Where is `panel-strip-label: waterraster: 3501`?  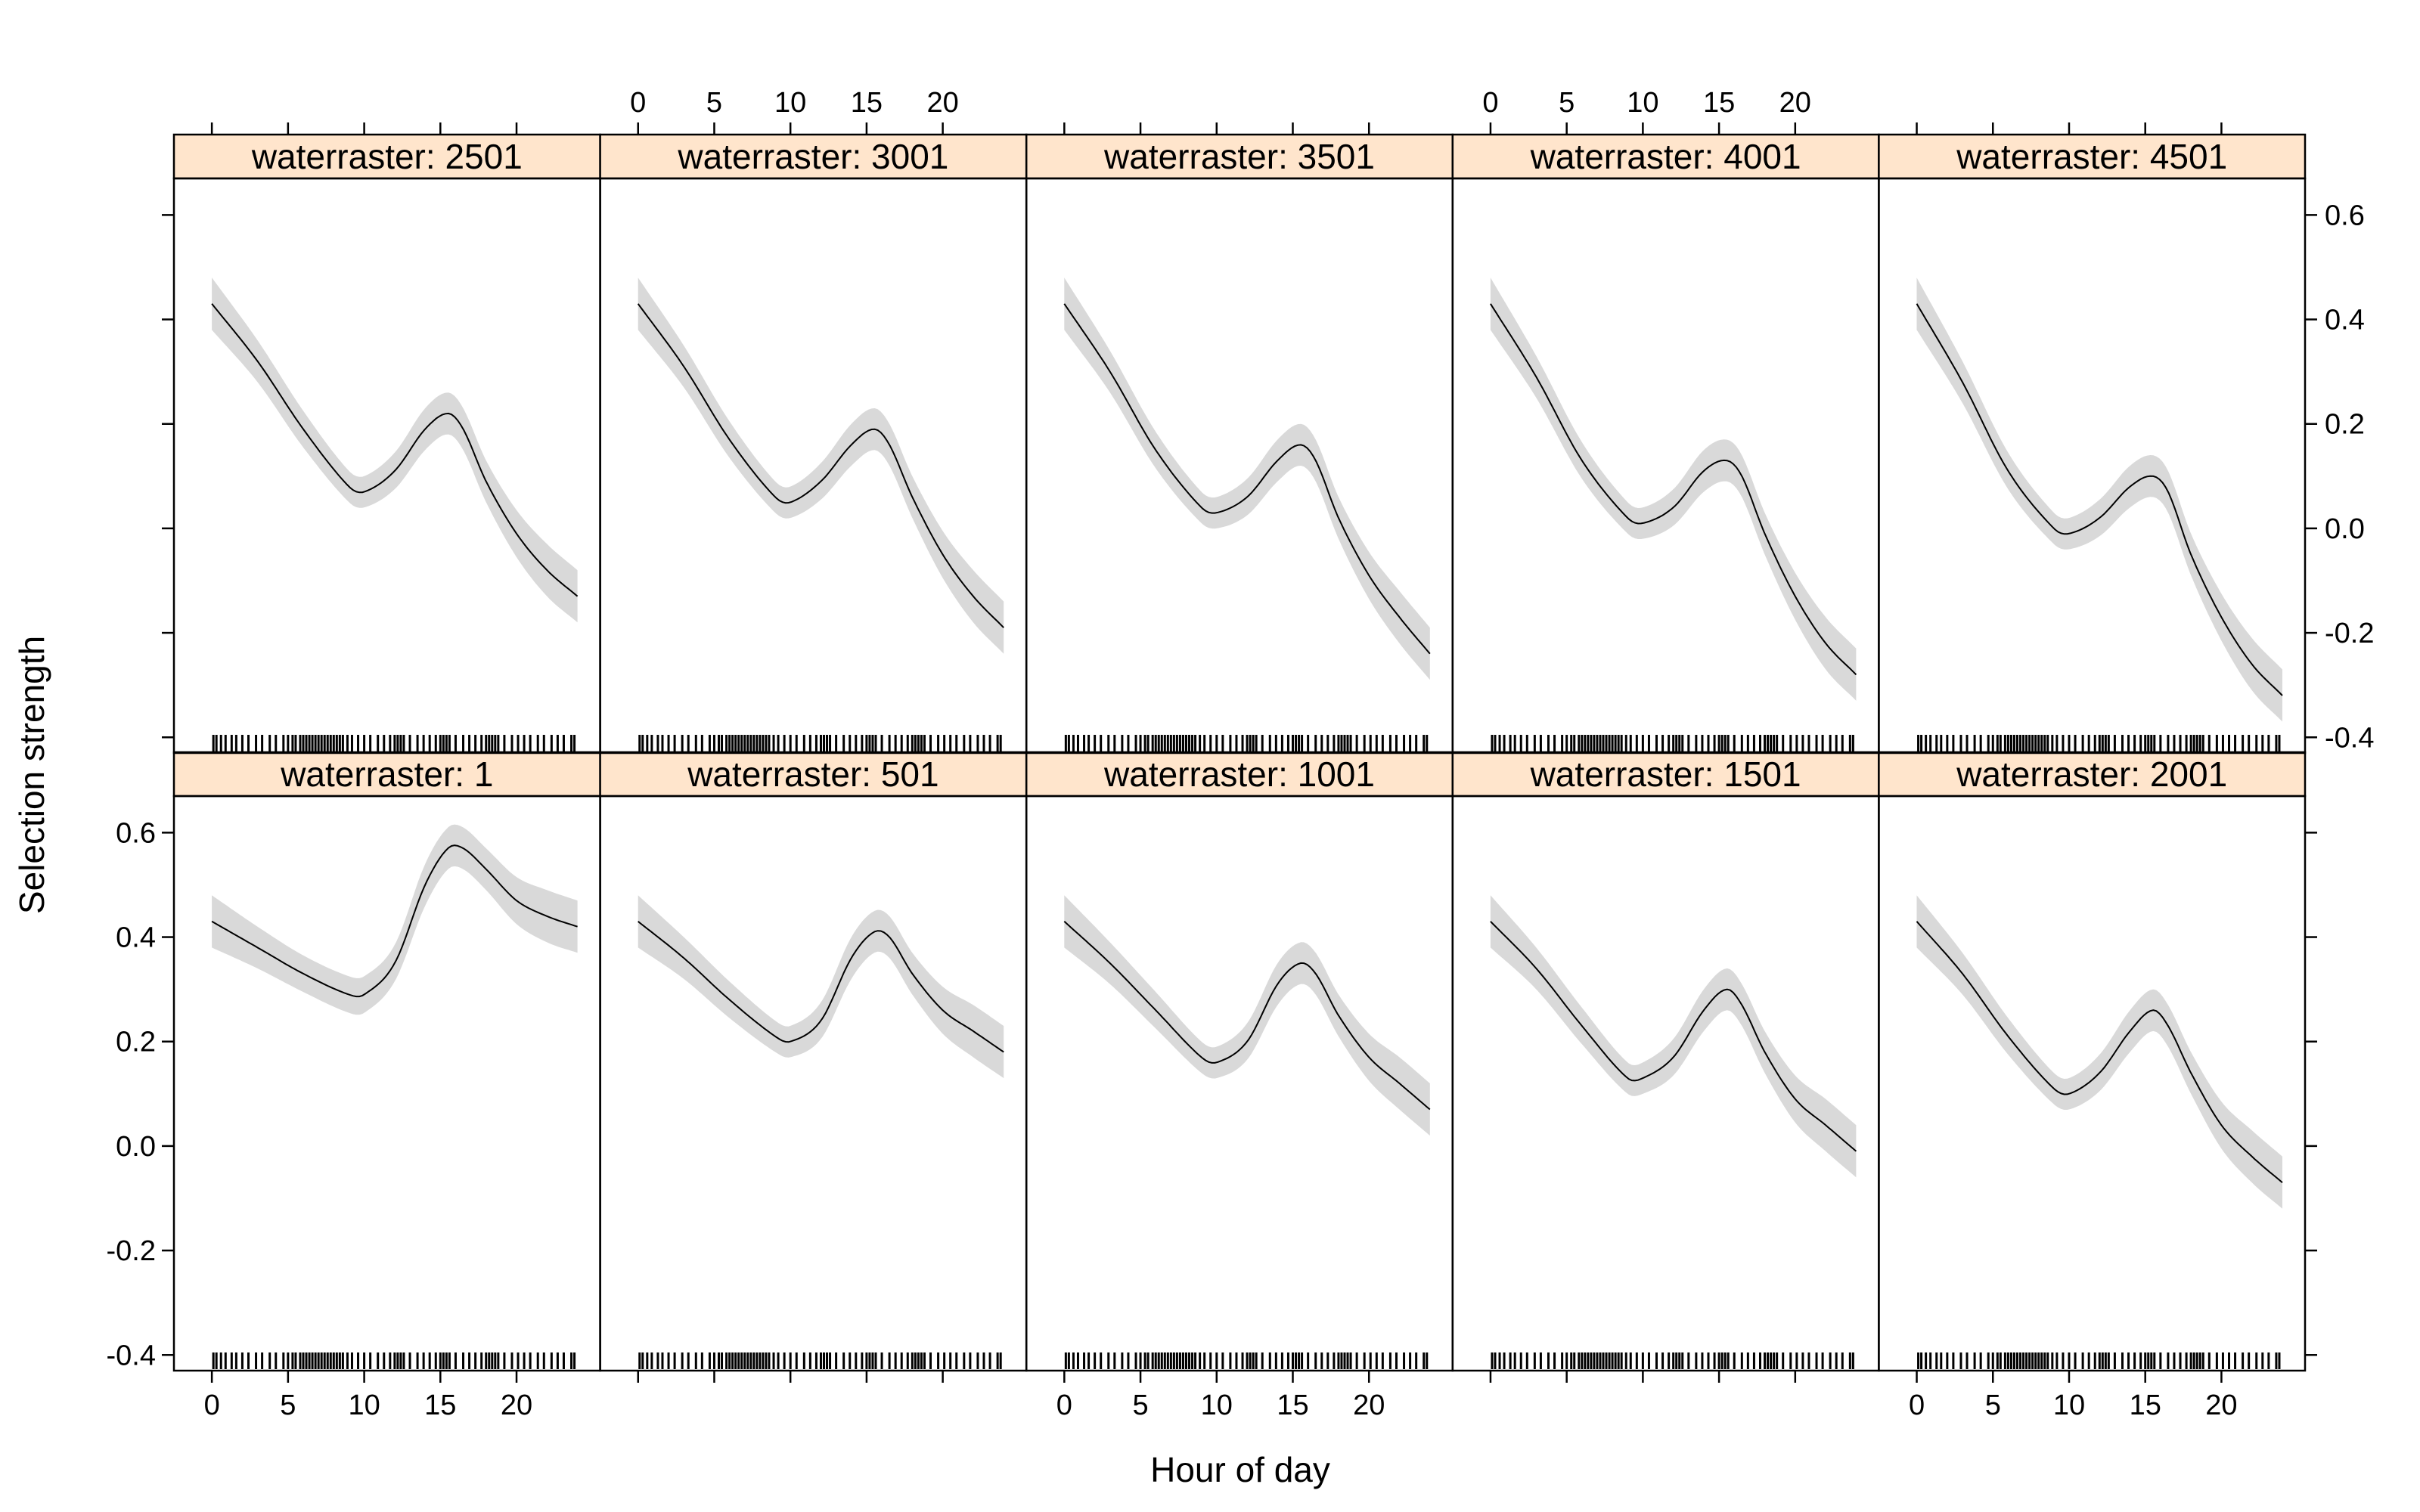 panel-strip-label: waterraster: 3501 is located at coordinates (1239, 156).